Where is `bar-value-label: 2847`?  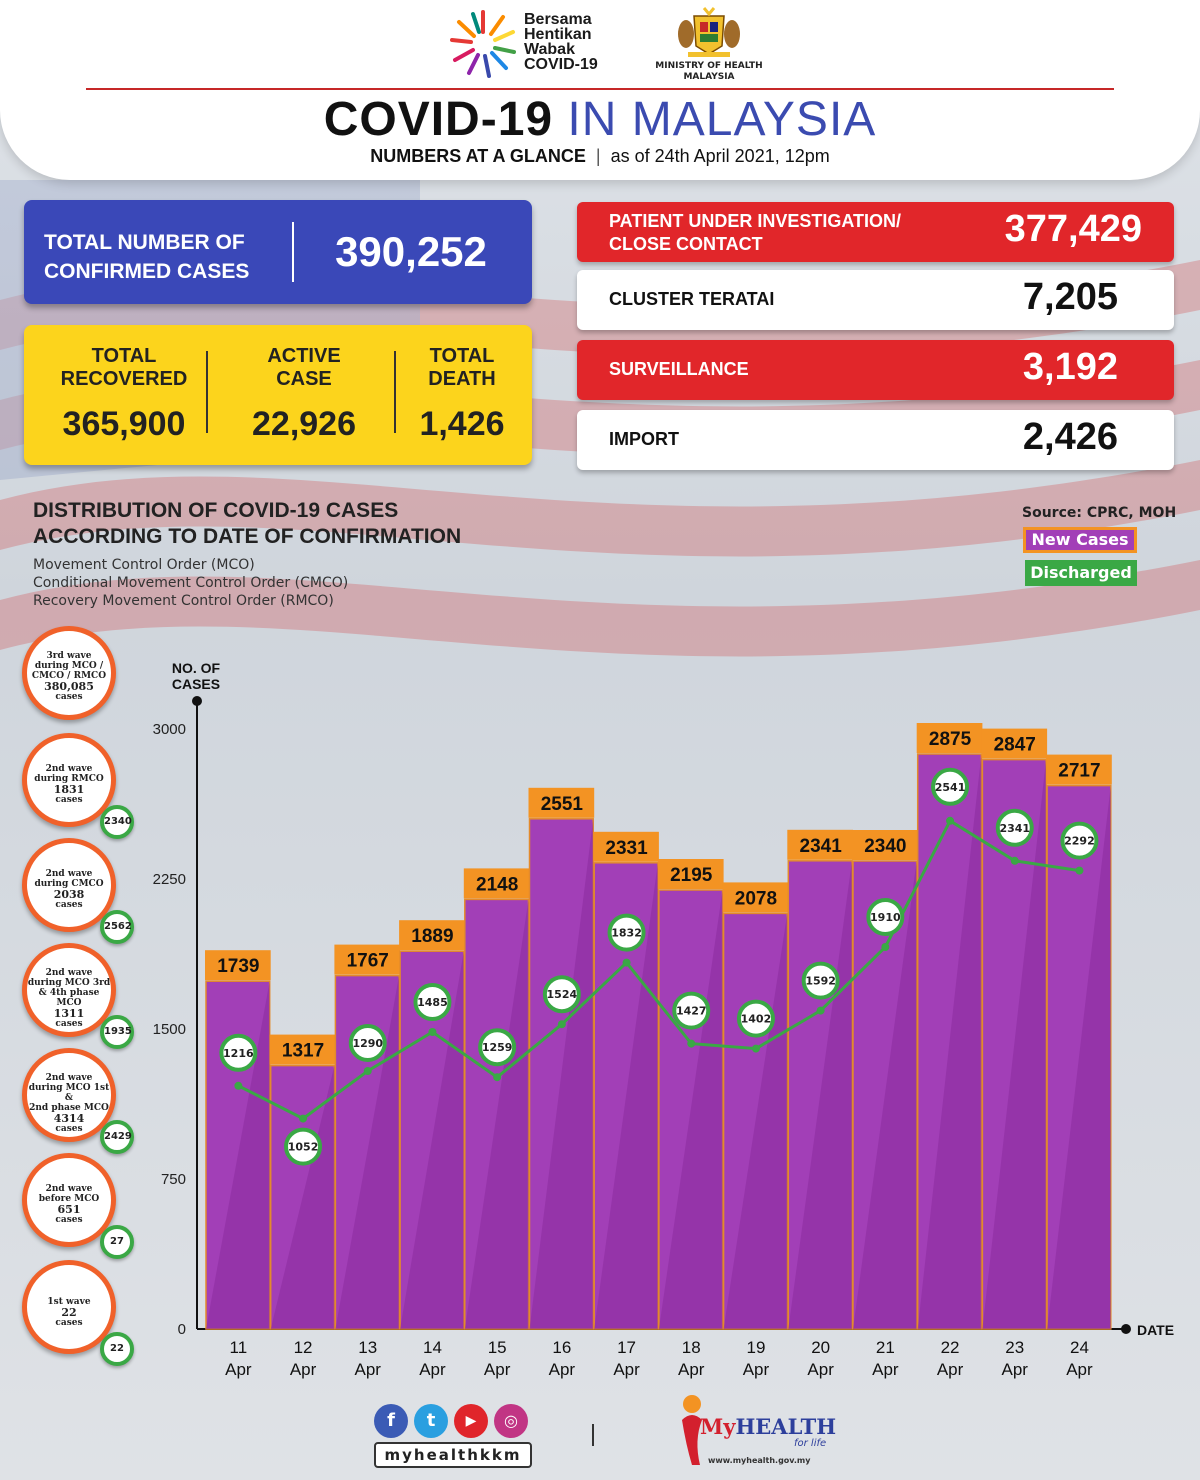
bar-value-label: 2847 is located at coordinates (1015, 745).